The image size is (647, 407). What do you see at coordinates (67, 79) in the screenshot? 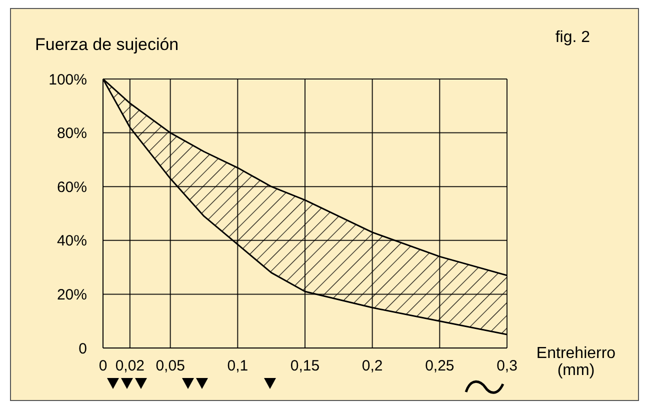
I see `y-tick-label: 100%` at bounding box center [67, 79].